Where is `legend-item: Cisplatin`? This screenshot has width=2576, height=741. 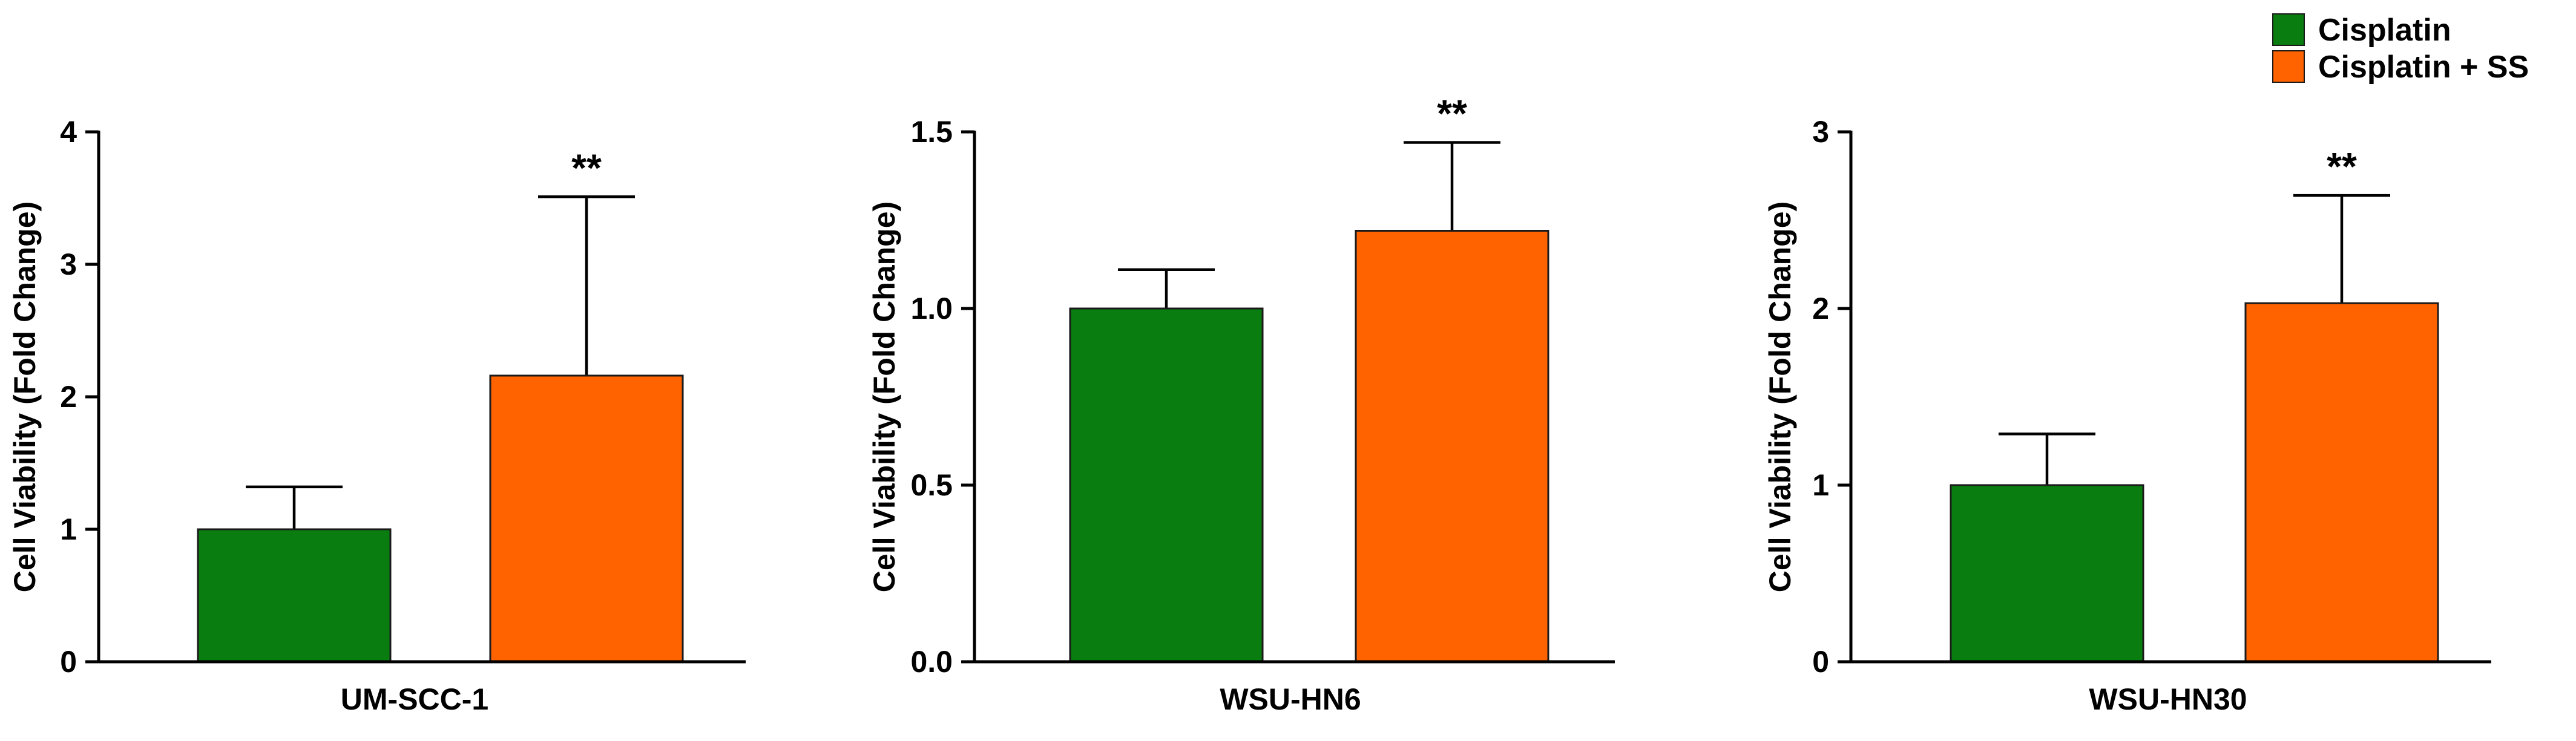 legend-item: Cisplatin is located at coordinates (2361, 30).